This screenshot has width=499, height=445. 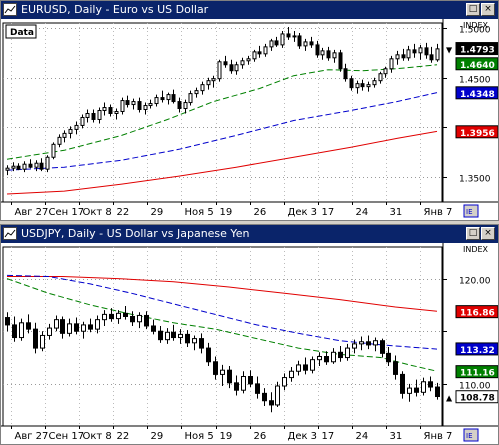 I want to click on data-label: Data, so click(x=22, y=33).